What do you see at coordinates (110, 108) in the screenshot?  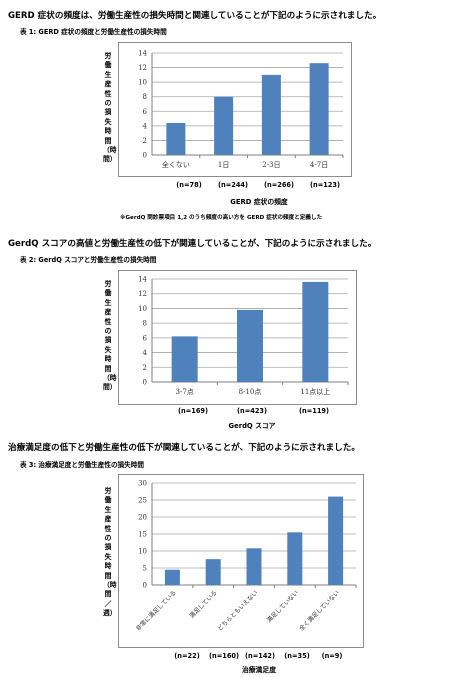 I see `chart-1-y-axis-label: 労働生産性の損失時間（時間）` at bounding box center [110, 108].